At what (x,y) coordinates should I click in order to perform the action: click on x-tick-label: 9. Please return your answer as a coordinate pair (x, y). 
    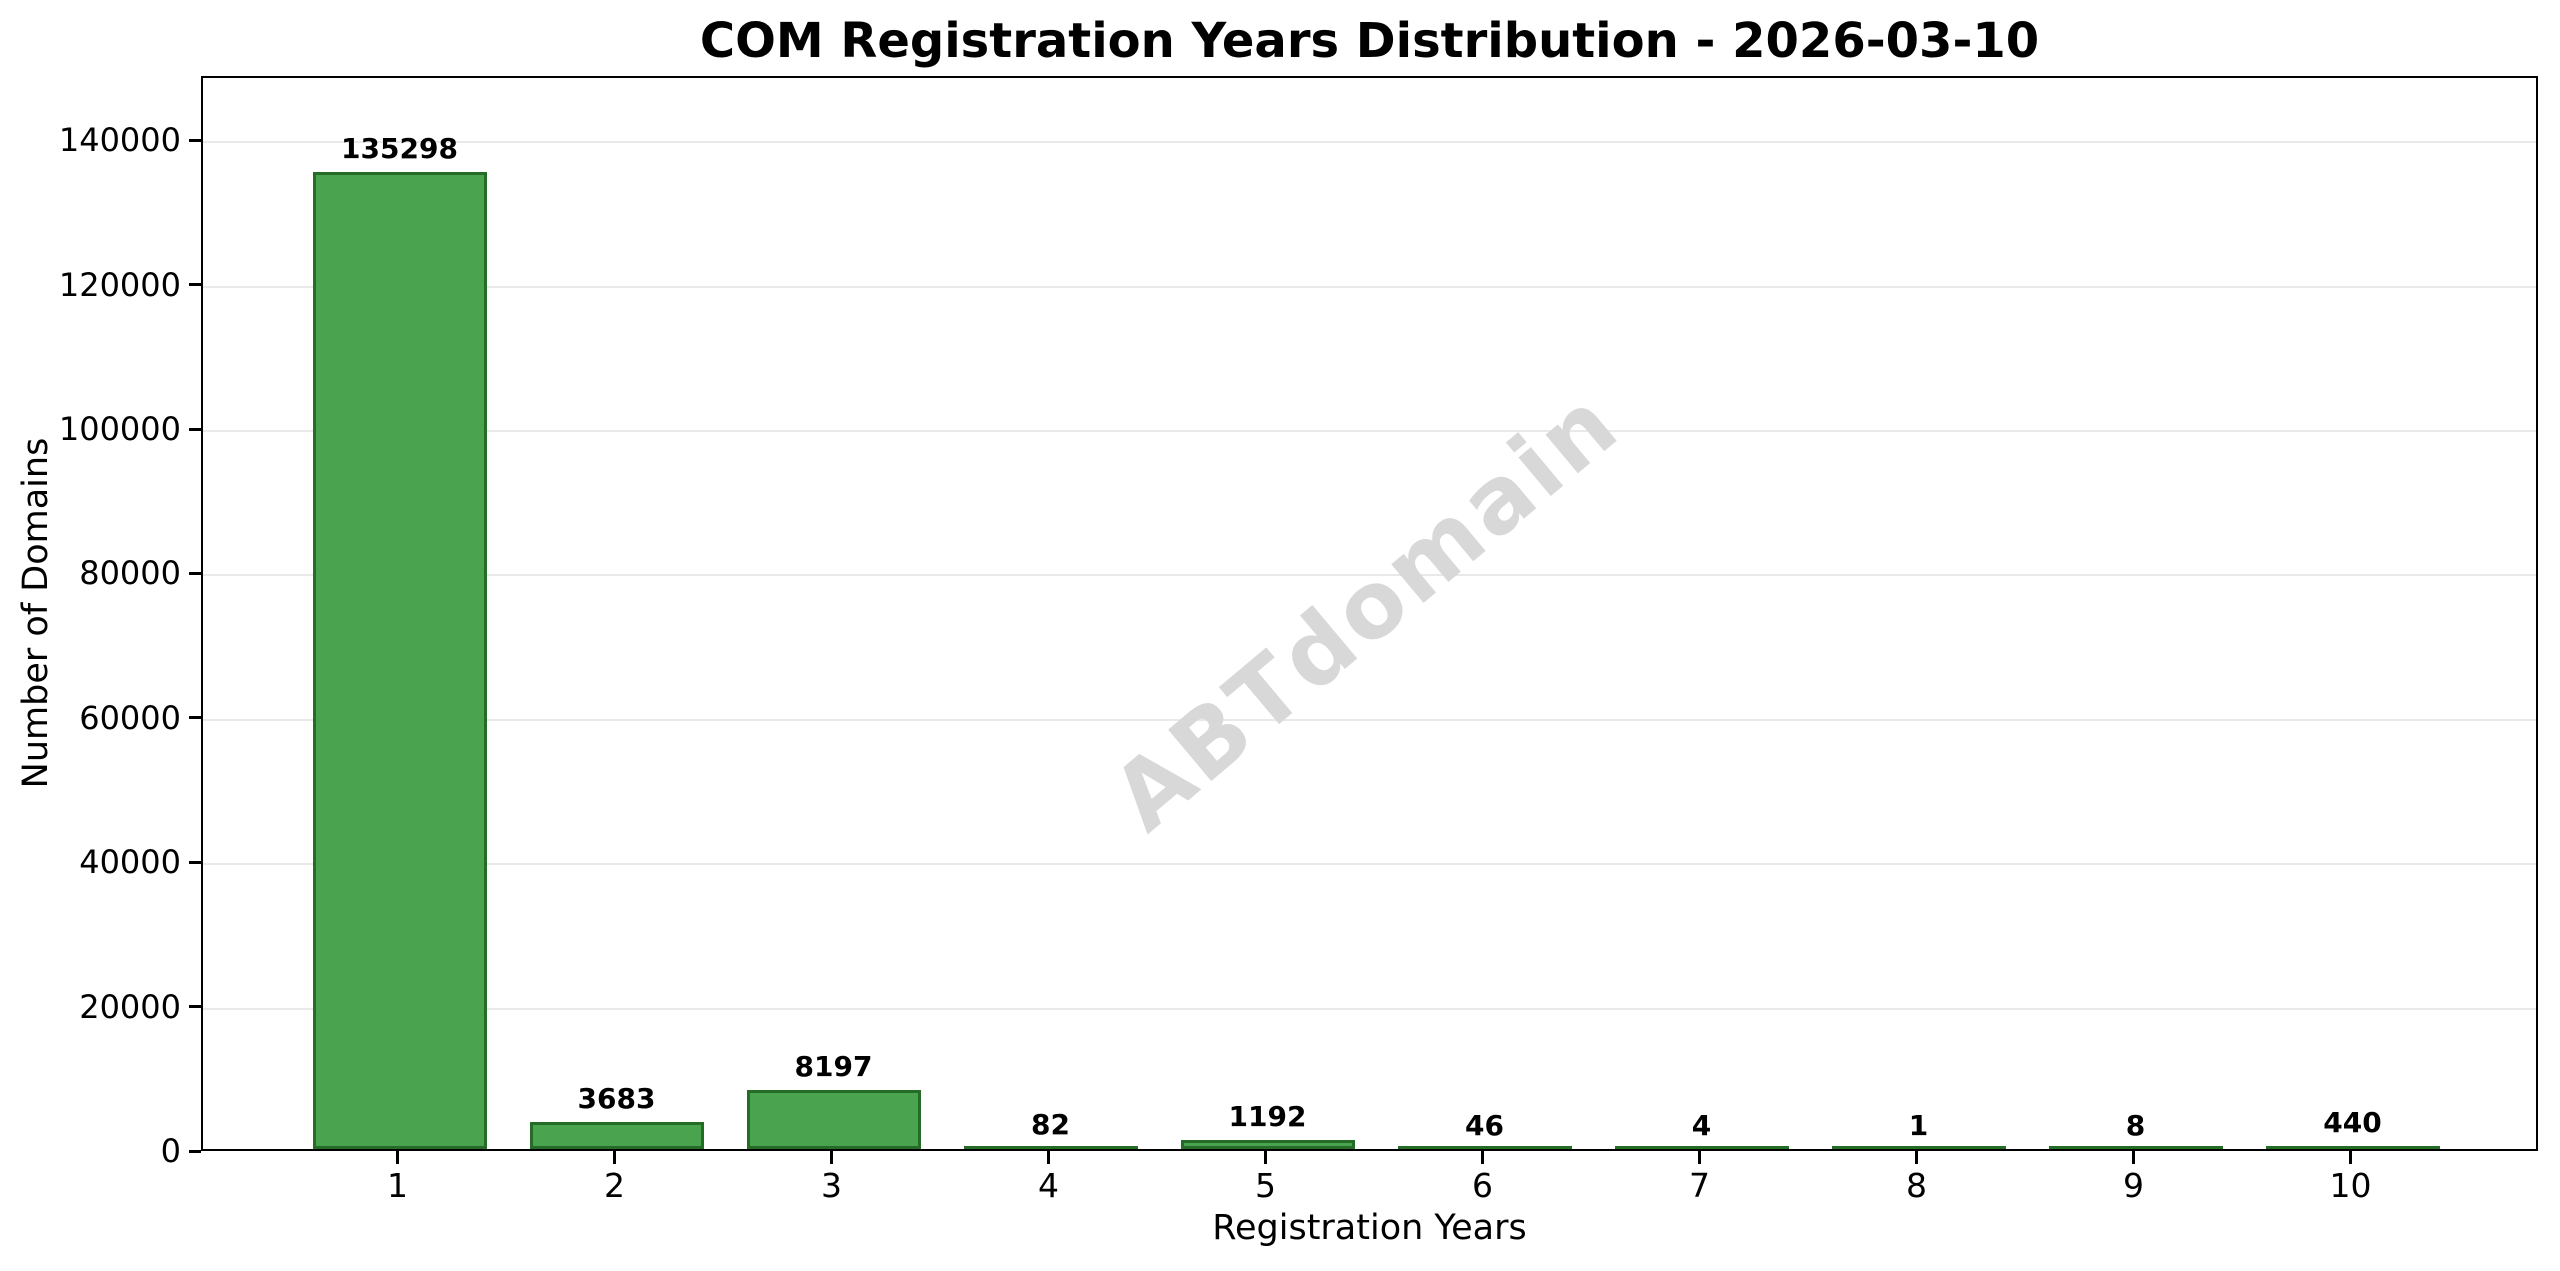
    Looking at the image, I should click on (2133, 1185).